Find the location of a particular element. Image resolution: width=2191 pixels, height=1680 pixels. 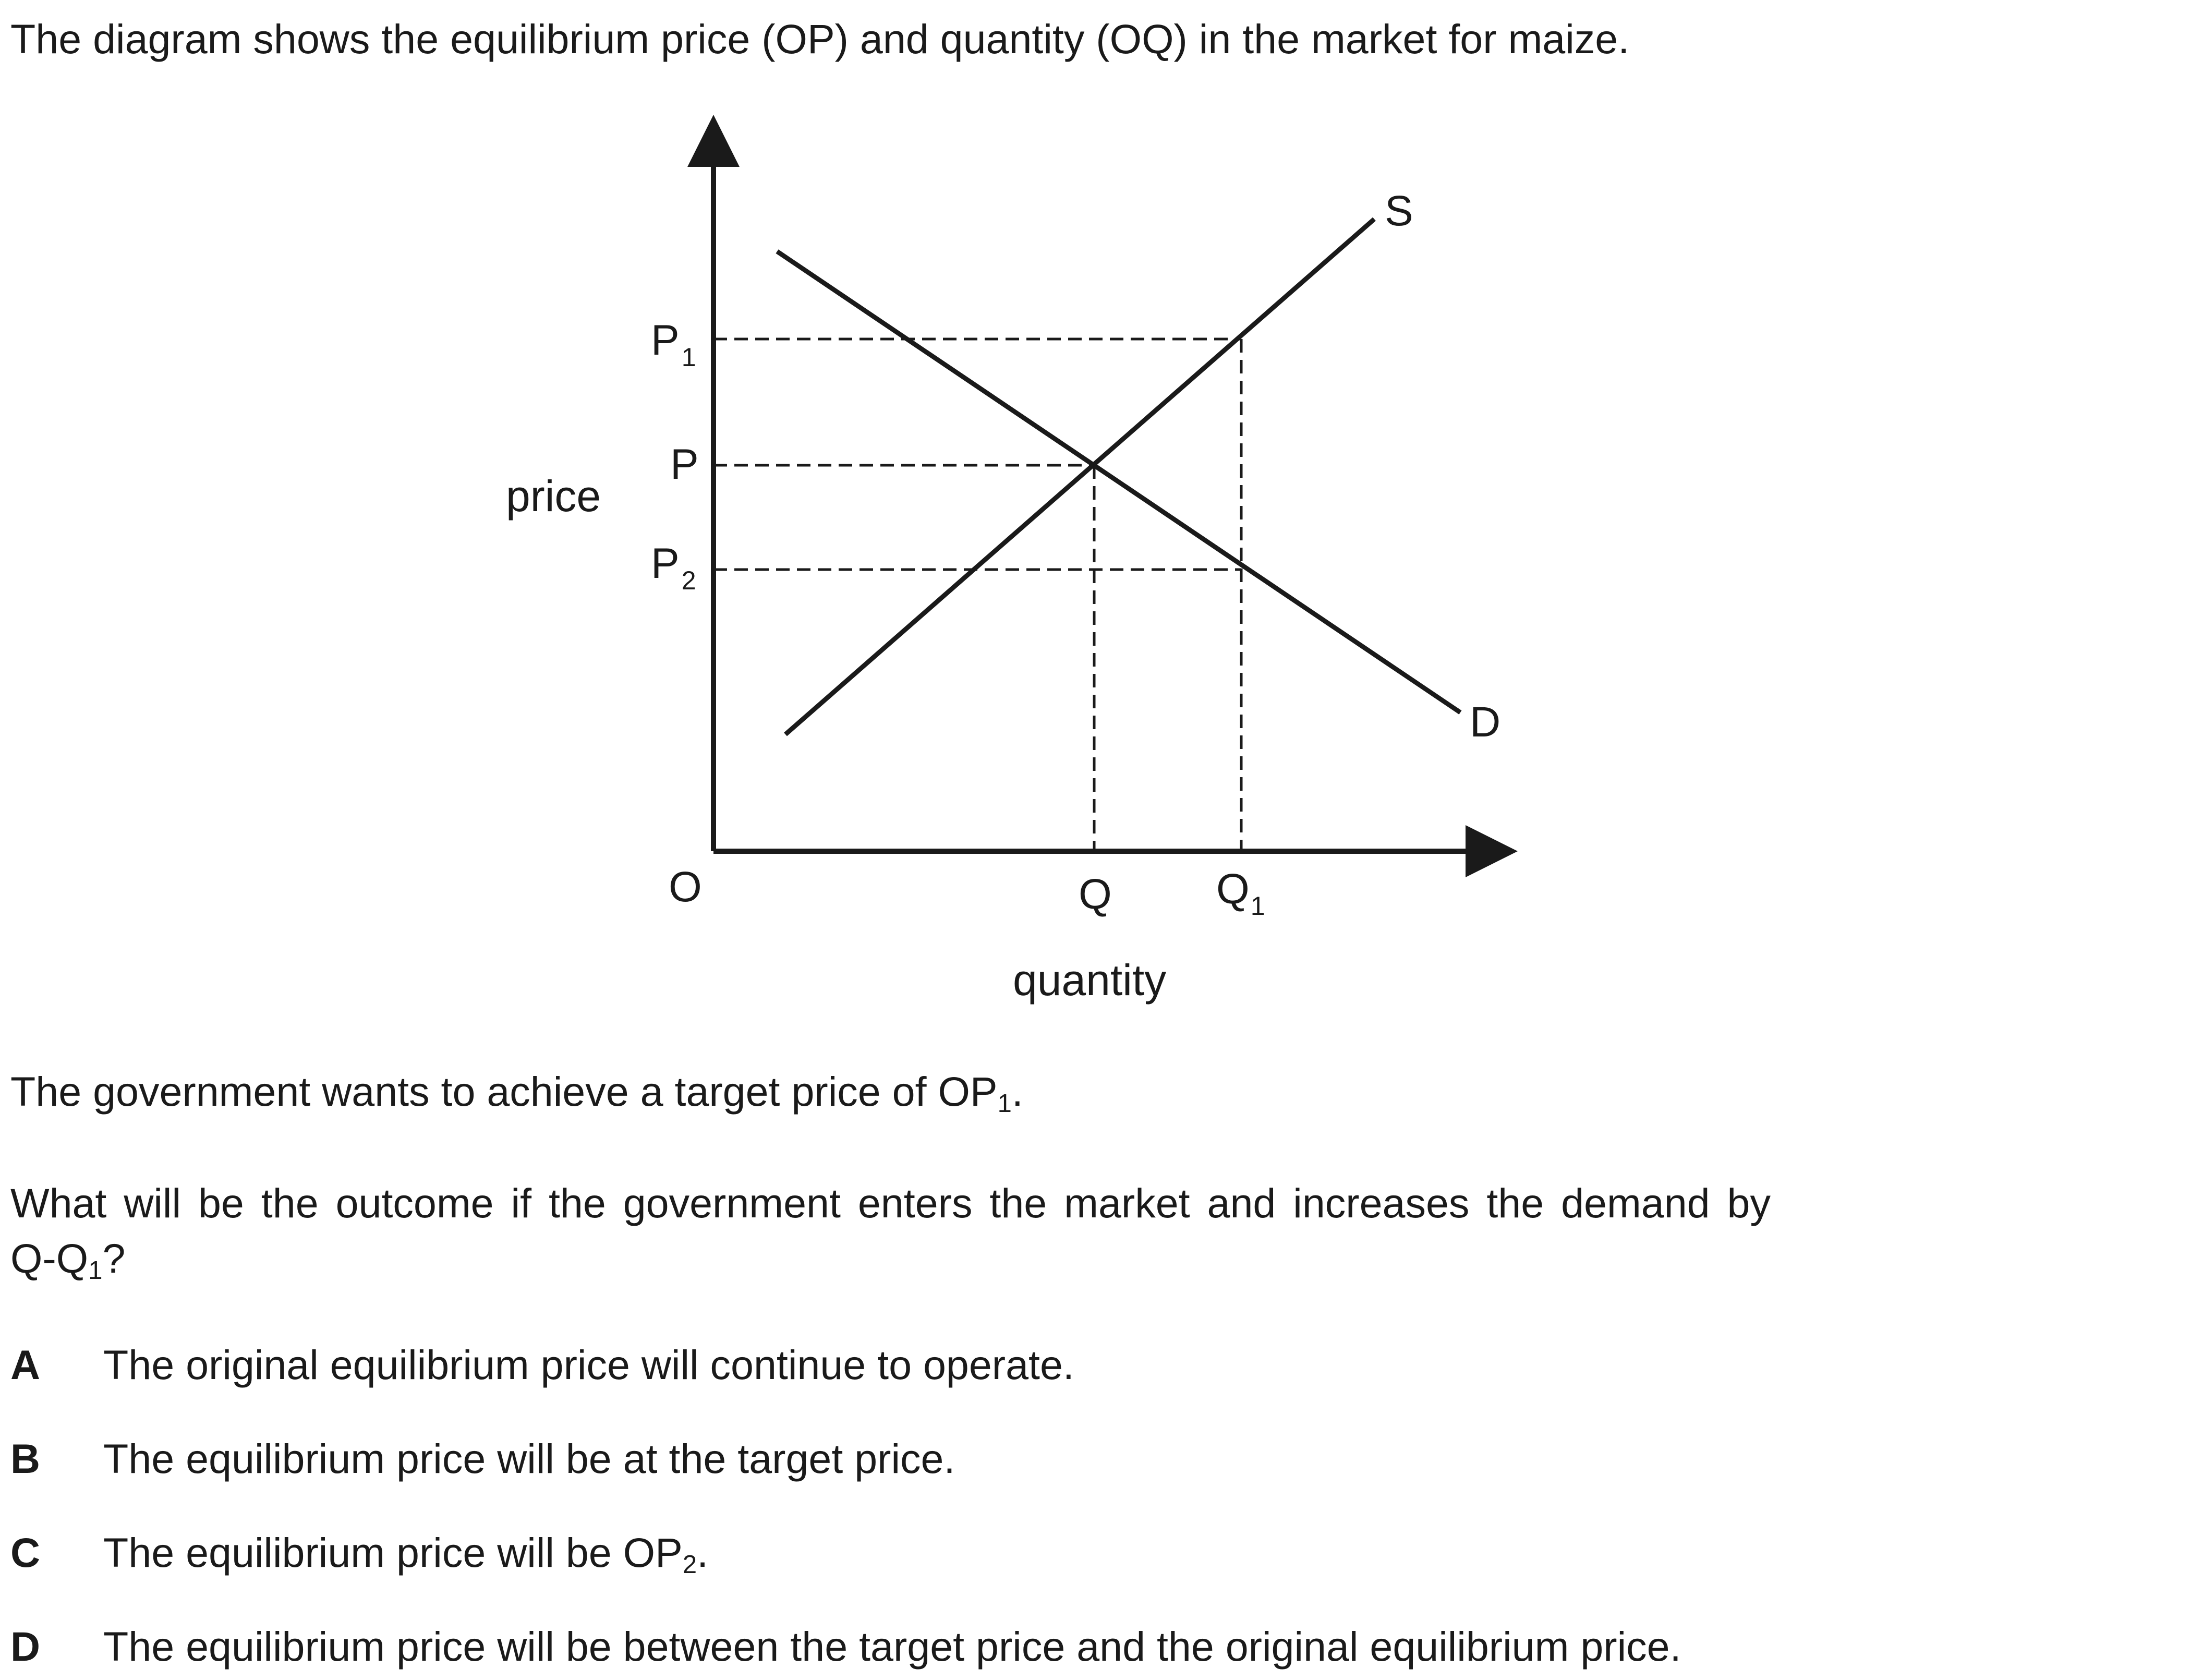

y-axis-label: price is located at coordinates (554, 496).